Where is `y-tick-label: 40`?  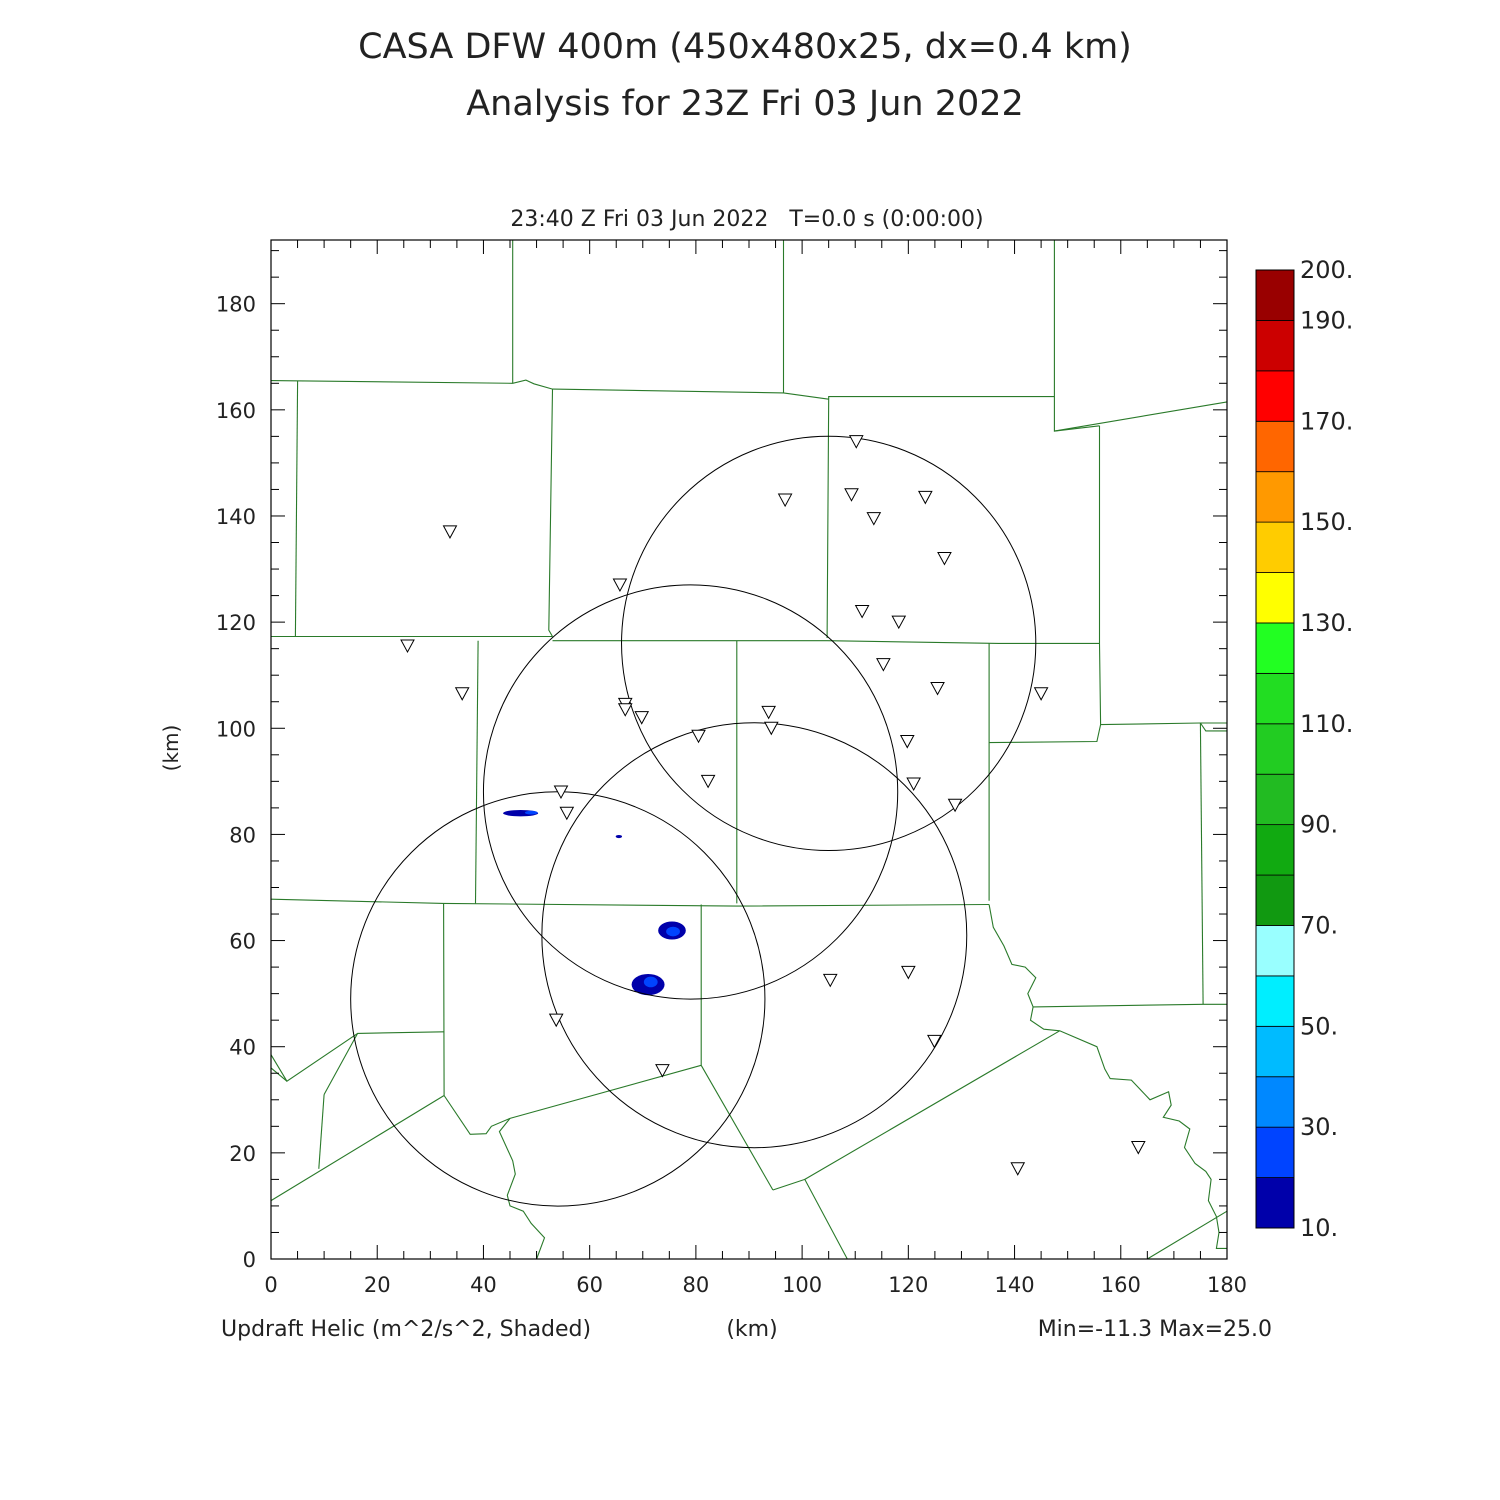
y-tick-label: 40 is located at coordinates (242, 1048).